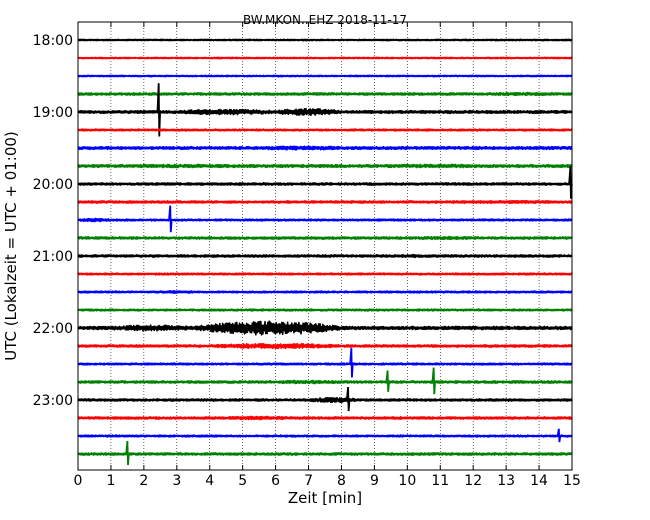 The image size is (650, 520). Describe the element at coordinates (209, 481) in the screenshot. I see `x-tick-label: 4` at that location.